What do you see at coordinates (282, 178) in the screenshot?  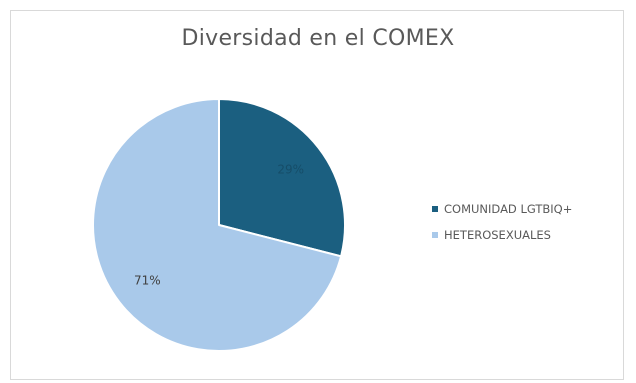 I see `pie-slice-comunidad-lgtbiq` at bounding box center [282, 178].